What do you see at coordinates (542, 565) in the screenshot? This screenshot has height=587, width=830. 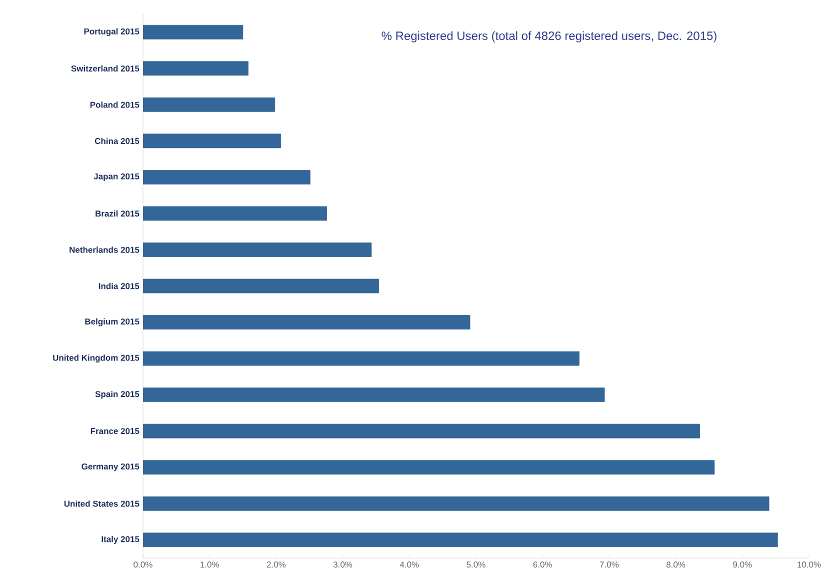 I see `x-tick-label: 6.0%` at bounding box center [542, 565].